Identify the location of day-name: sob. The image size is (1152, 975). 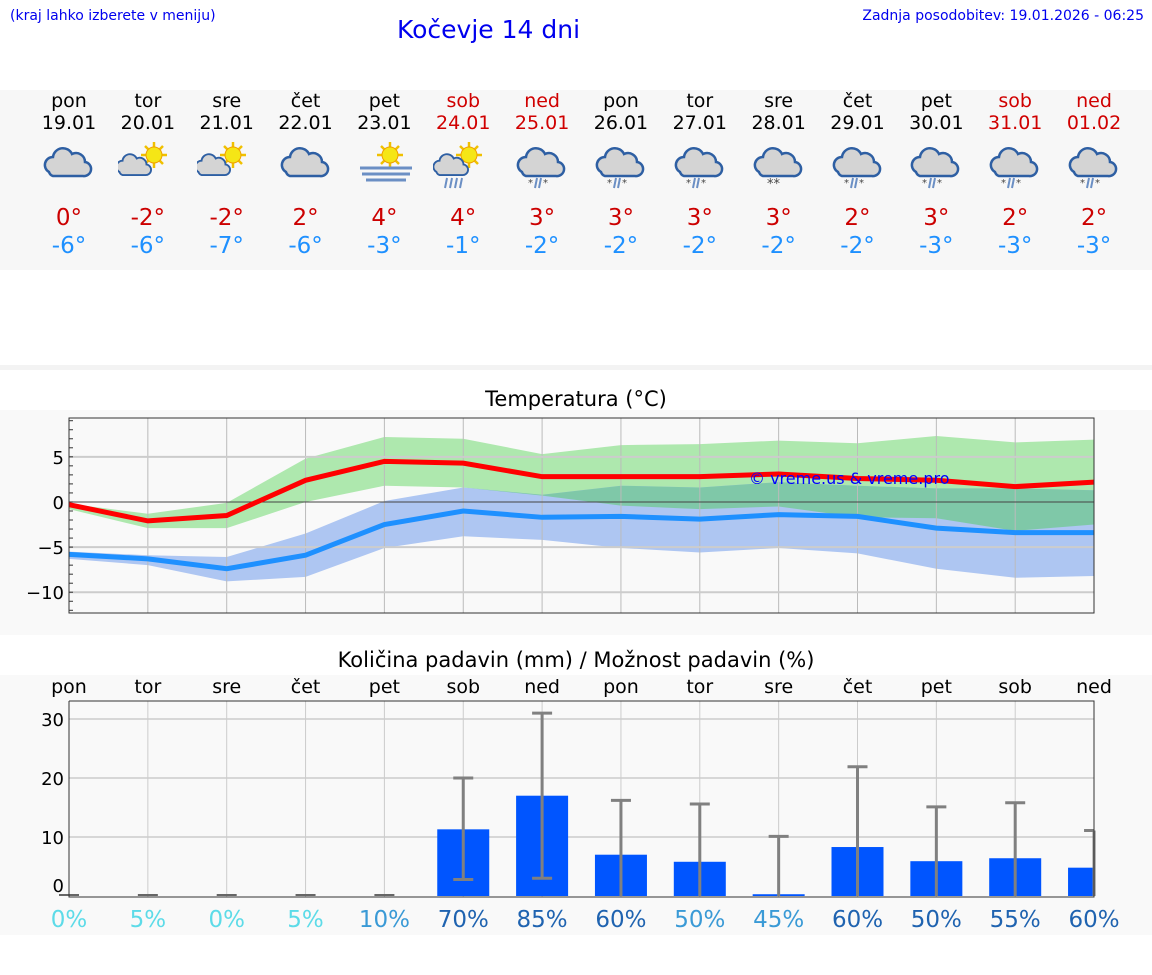
(463, 101).